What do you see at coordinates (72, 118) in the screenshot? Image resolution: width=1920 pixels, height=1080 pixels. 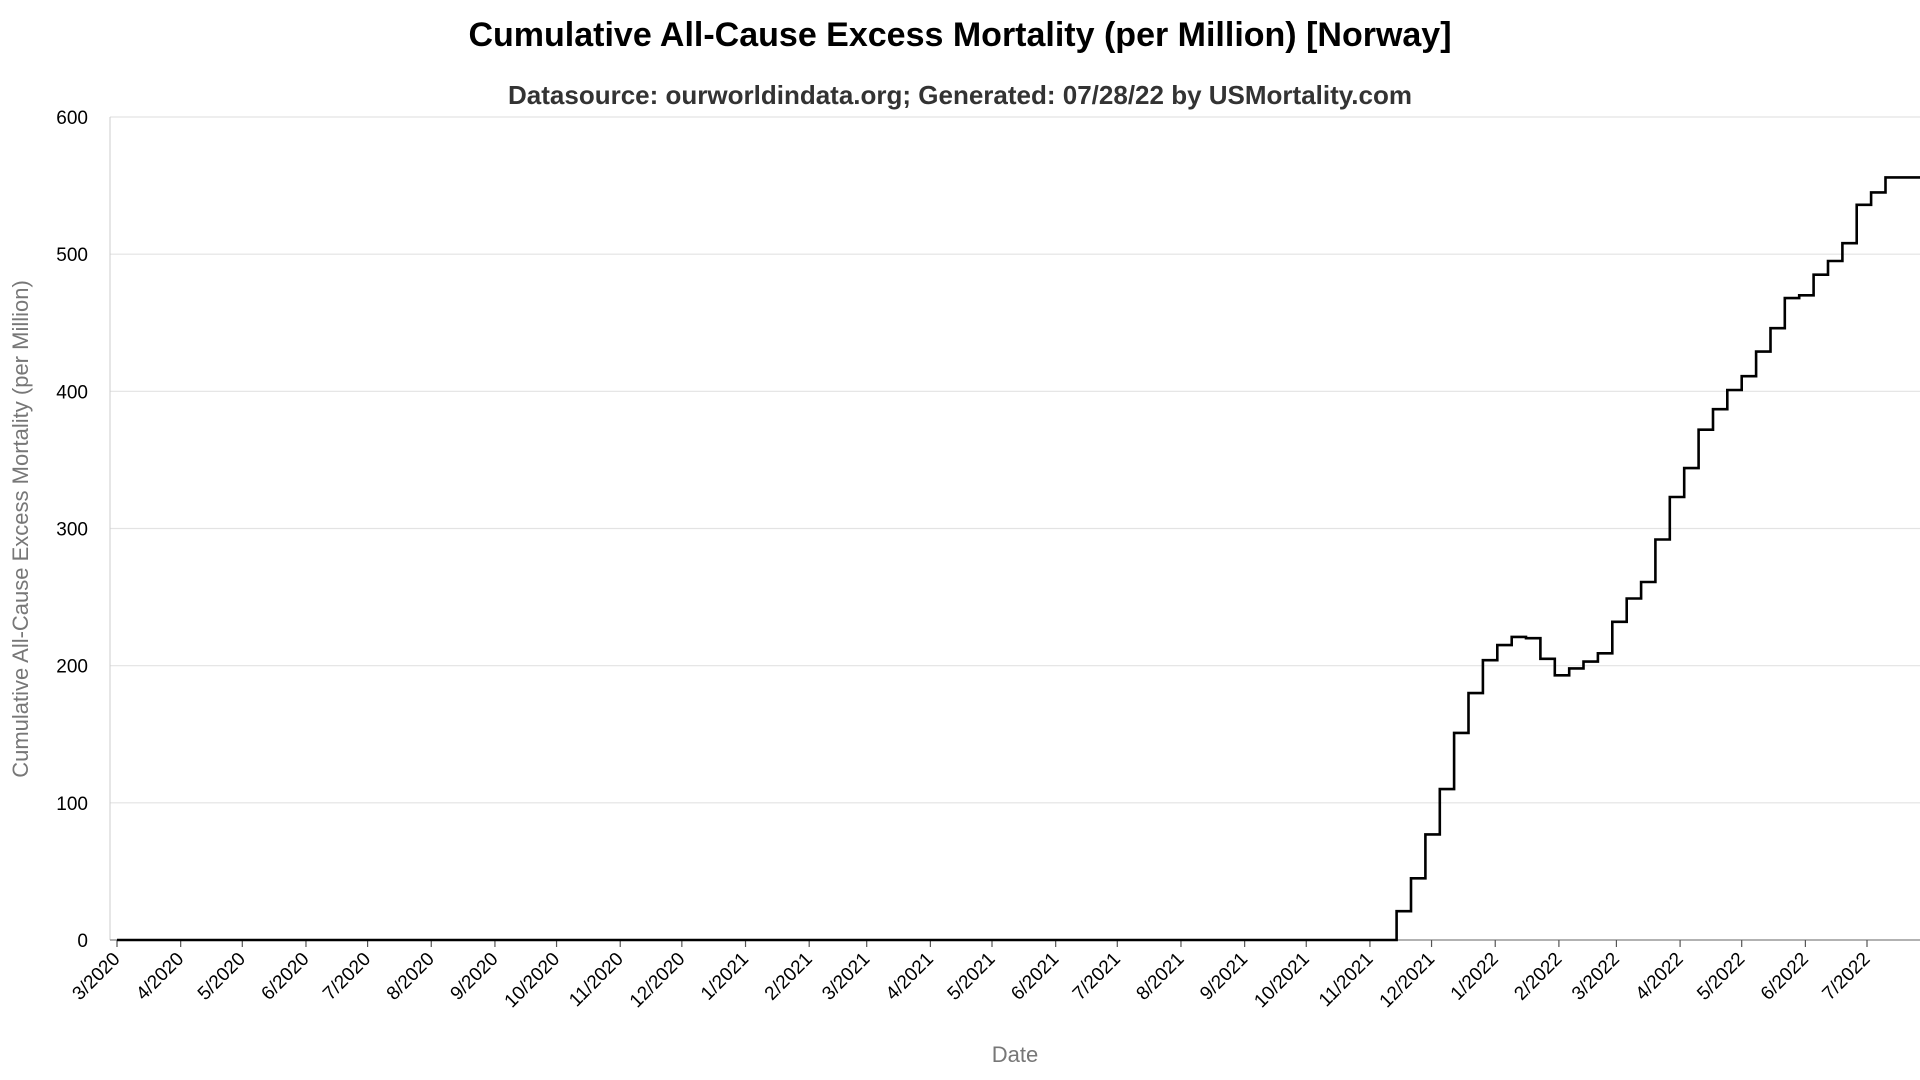 I see `y-tick-label: 600` at bounding box center [72, 118].